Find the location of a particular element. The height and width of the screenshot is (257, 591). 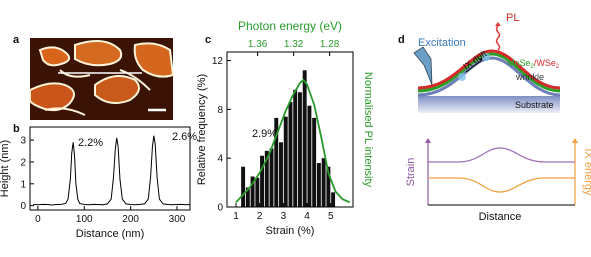

x-tick-label: 300 is located at coordinates (177, 219).